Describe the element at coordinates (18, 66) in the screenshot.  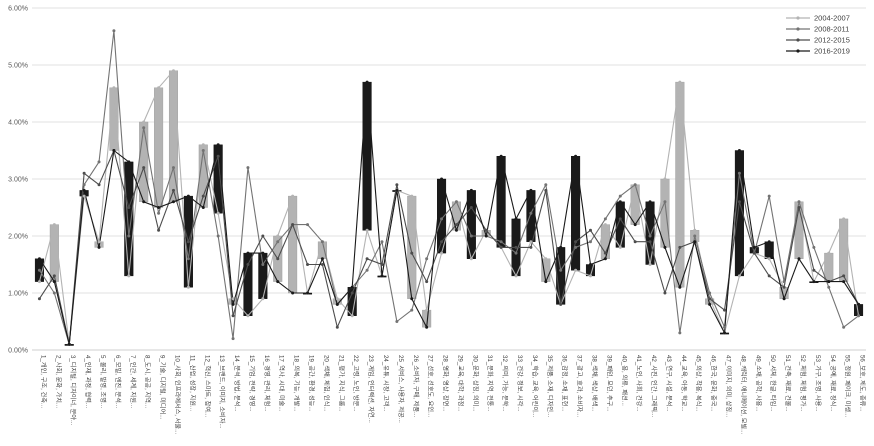
I see `y-tick-label: 5.00%` at that location.